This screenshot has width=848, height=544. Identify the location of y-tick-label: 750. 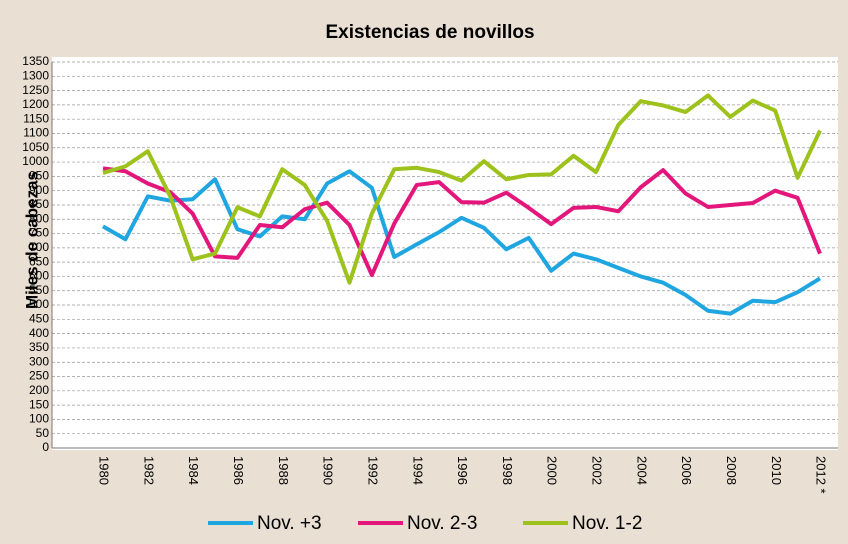
(39, 233).